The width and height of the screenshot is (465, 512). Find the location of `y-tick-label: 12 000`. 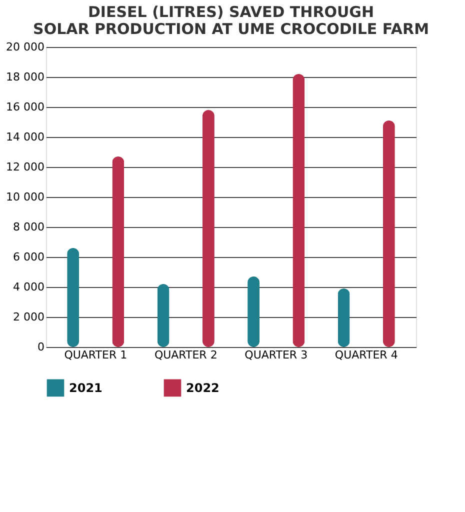

y-tick-label: 12 000 is located at coordinates (25, 167).